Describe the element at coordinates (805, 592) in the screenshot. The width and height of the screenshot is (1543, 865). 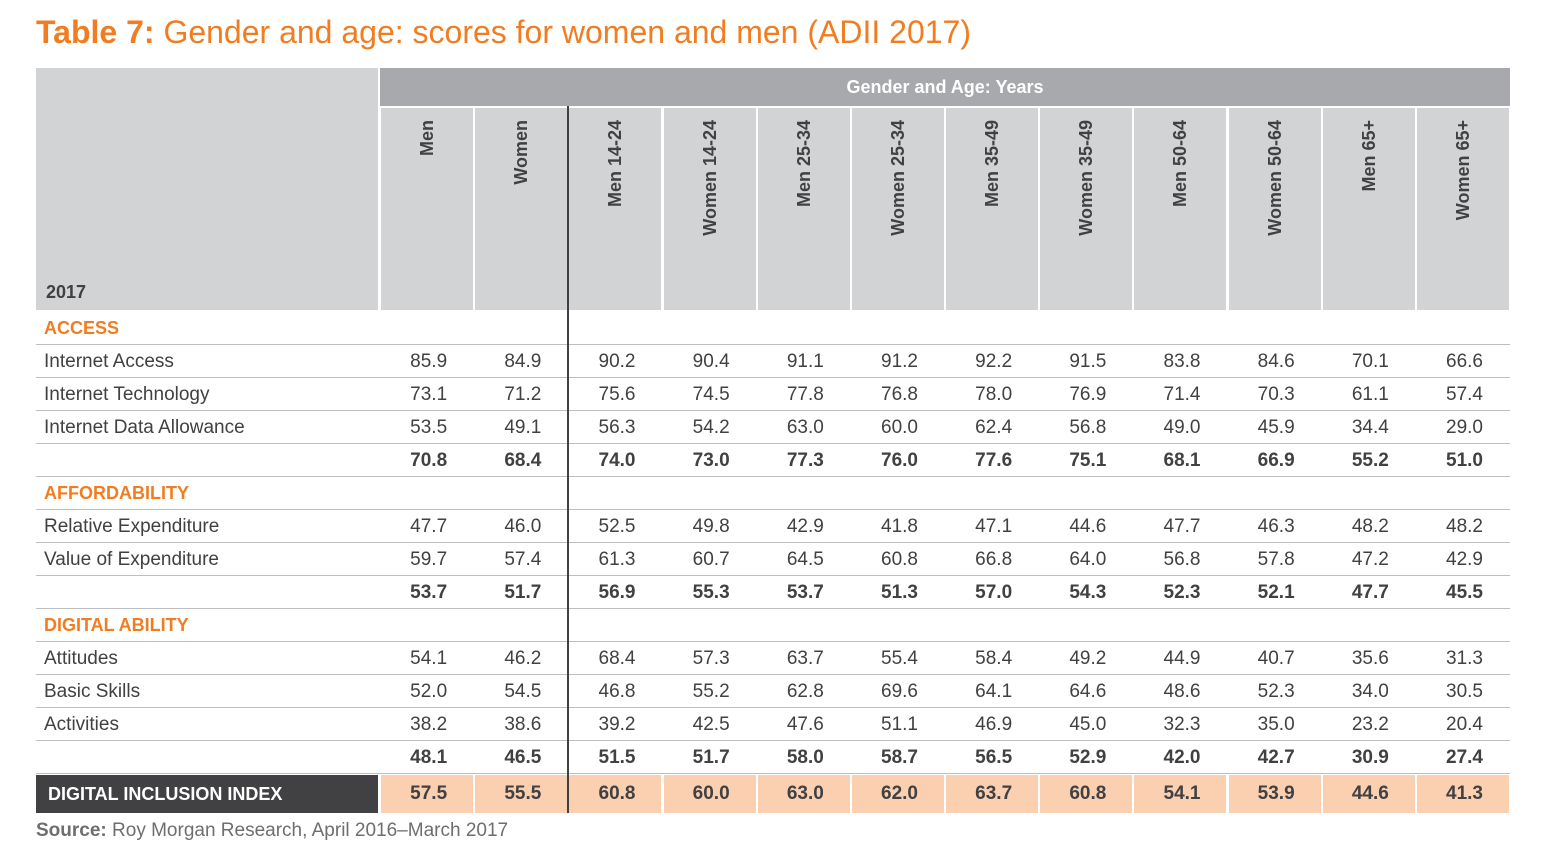
I see `subtotal-value: 53.7` at that location.